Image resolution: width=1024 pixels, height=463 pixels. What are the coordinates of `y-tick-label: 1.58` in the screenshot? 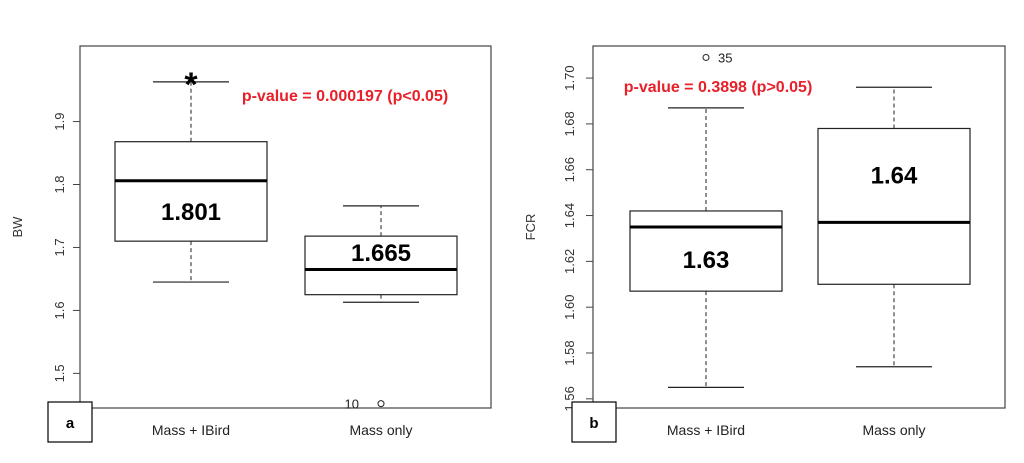 It's located at (569, 352).